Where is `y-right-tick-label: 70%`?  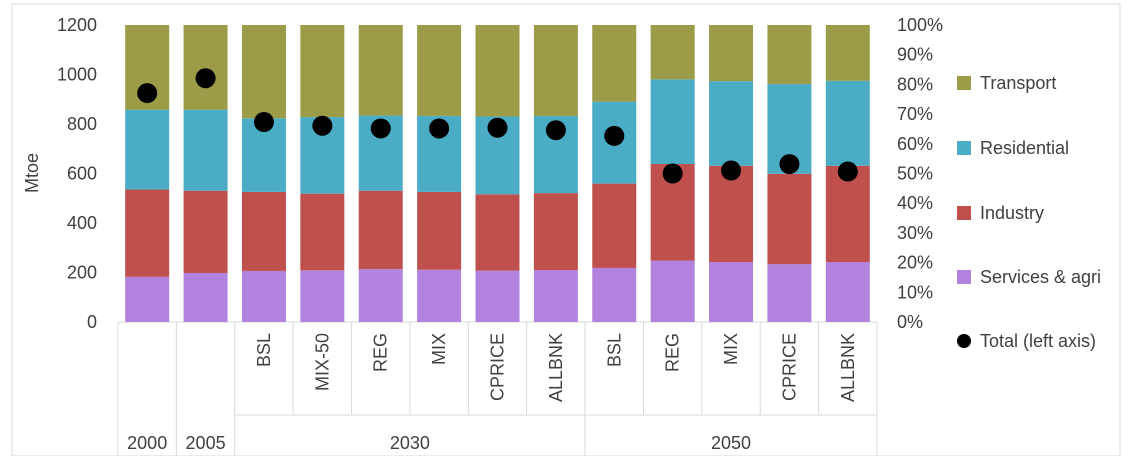 y-right-tick-label: 70% is located at coordinates (915, 114).